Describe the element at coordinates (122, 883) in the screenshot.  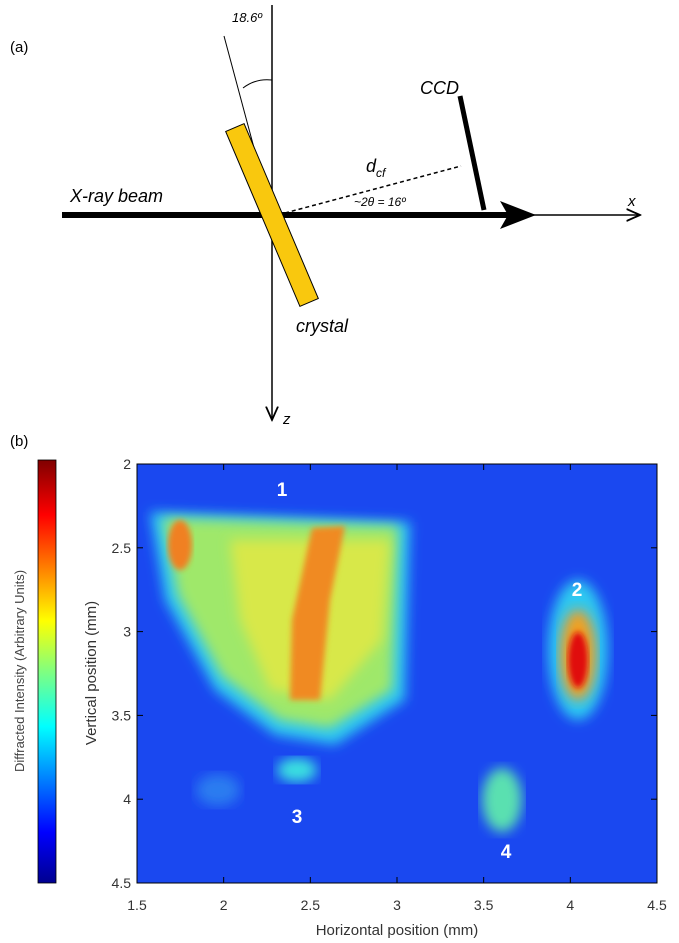
I see `y-tick-label: 4.5` at that location.